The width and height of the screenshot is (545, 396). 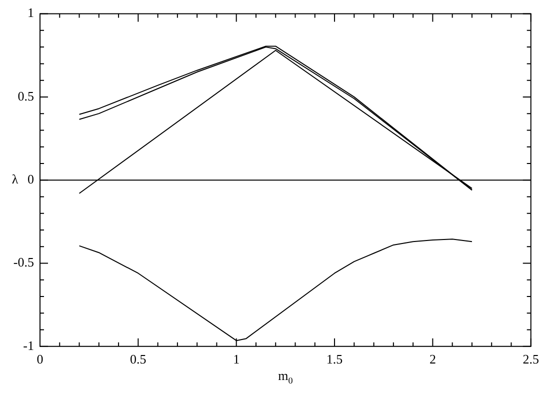 What do you see at coordinates (26, 96) in the screenshot?
I see `y-tick-label: 0.5` at bounding box center [26, 96].